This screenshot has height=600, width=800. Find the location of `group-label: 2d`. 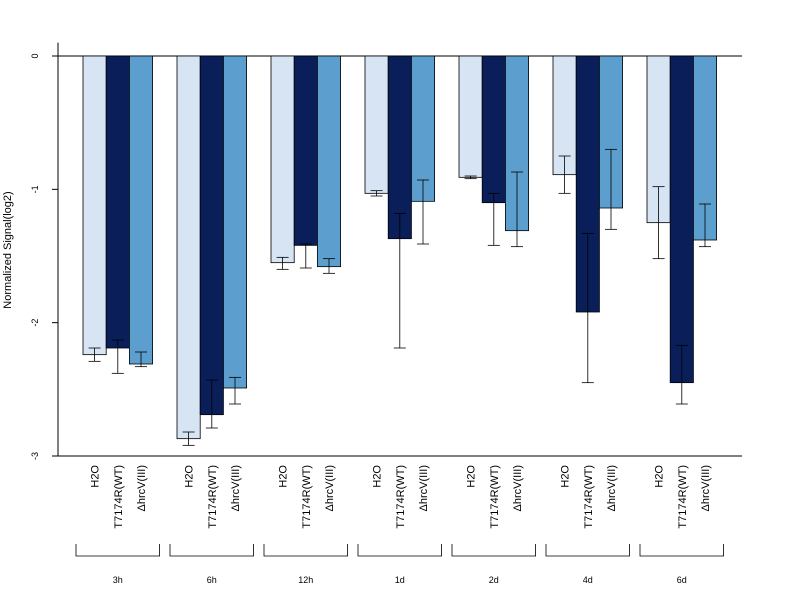

group-label: 2d is located at coordinates (494, 580).